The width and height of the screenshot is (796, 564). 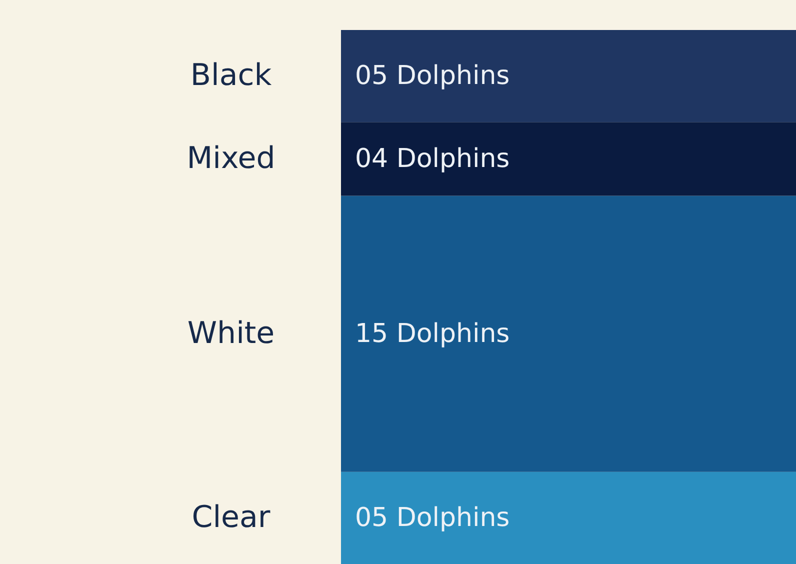 I want to click on data-label: 04 Dolphins, so click(x=432, y=159).